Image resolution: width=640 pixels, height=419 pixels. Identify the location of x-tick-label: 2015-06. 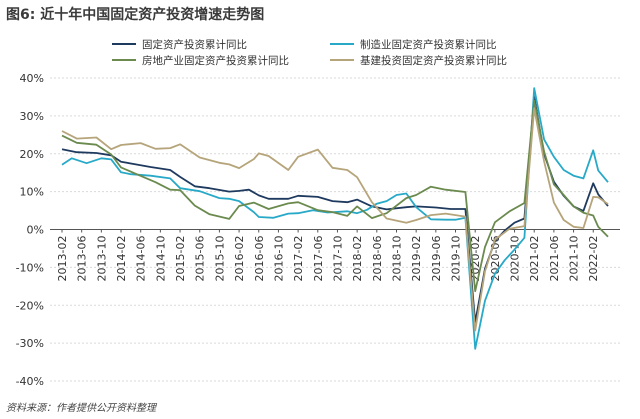
(200, 259).